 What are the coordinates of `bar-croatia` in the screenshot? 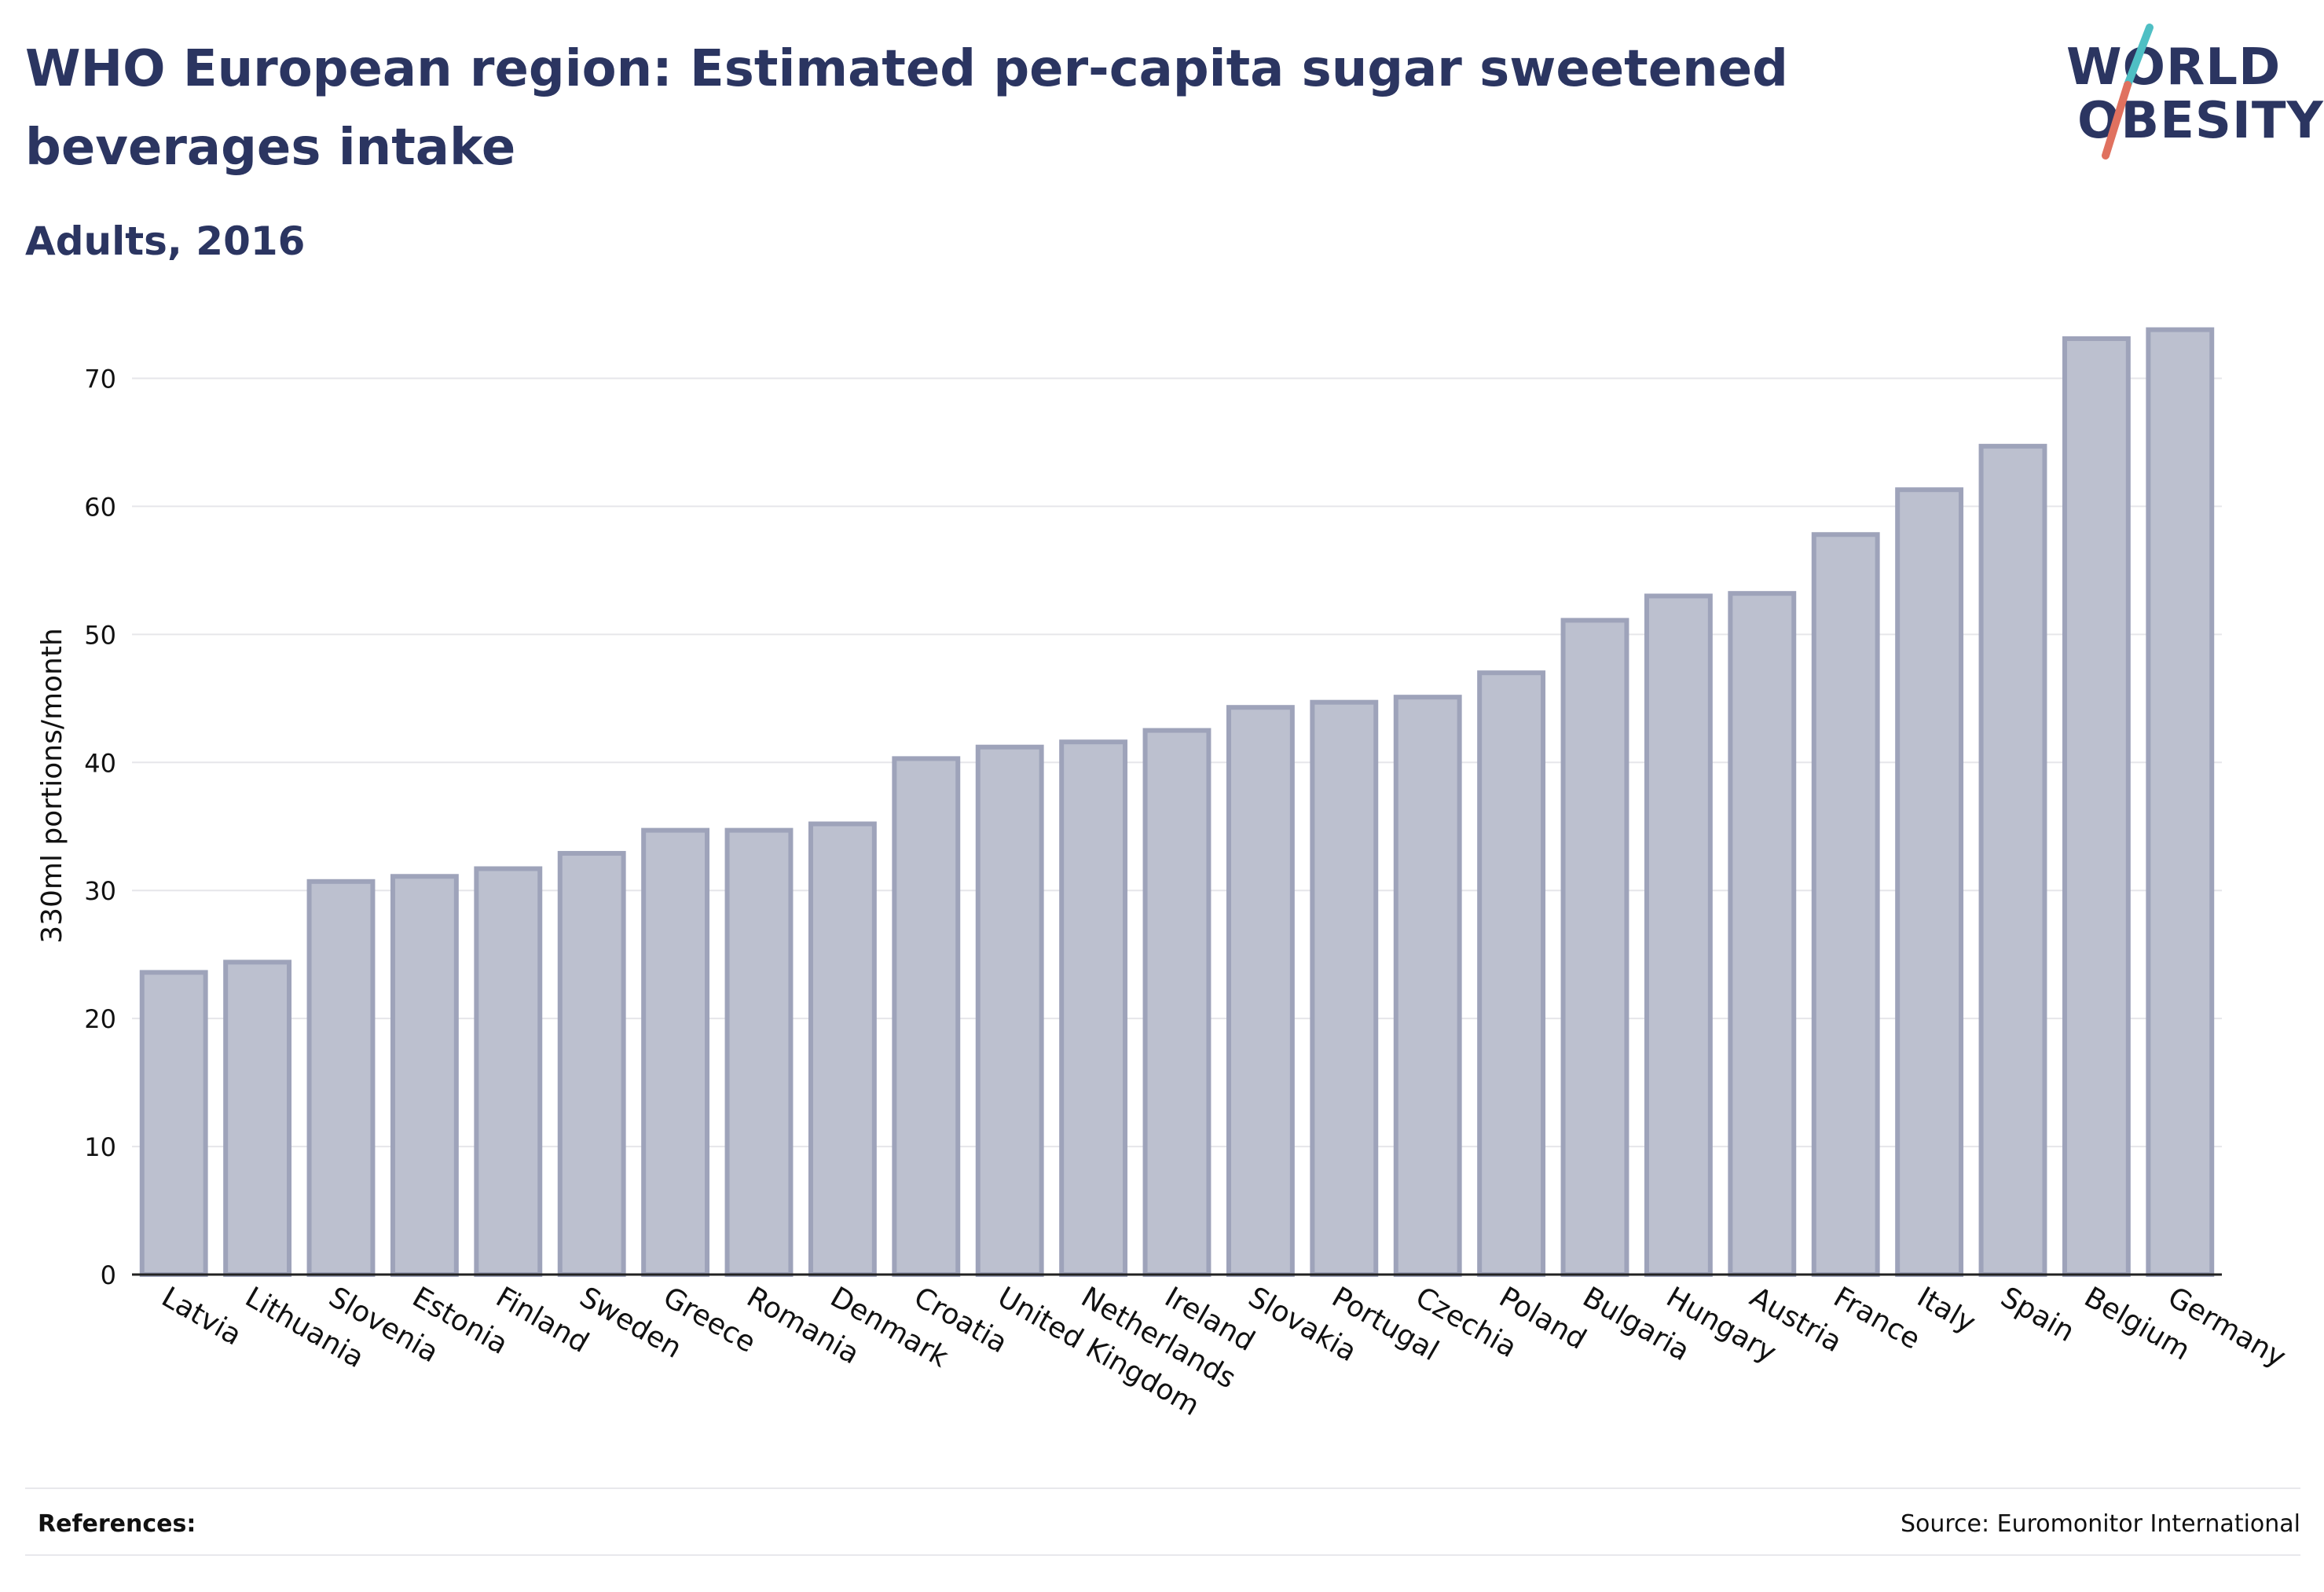 It's located at (926, 1016).